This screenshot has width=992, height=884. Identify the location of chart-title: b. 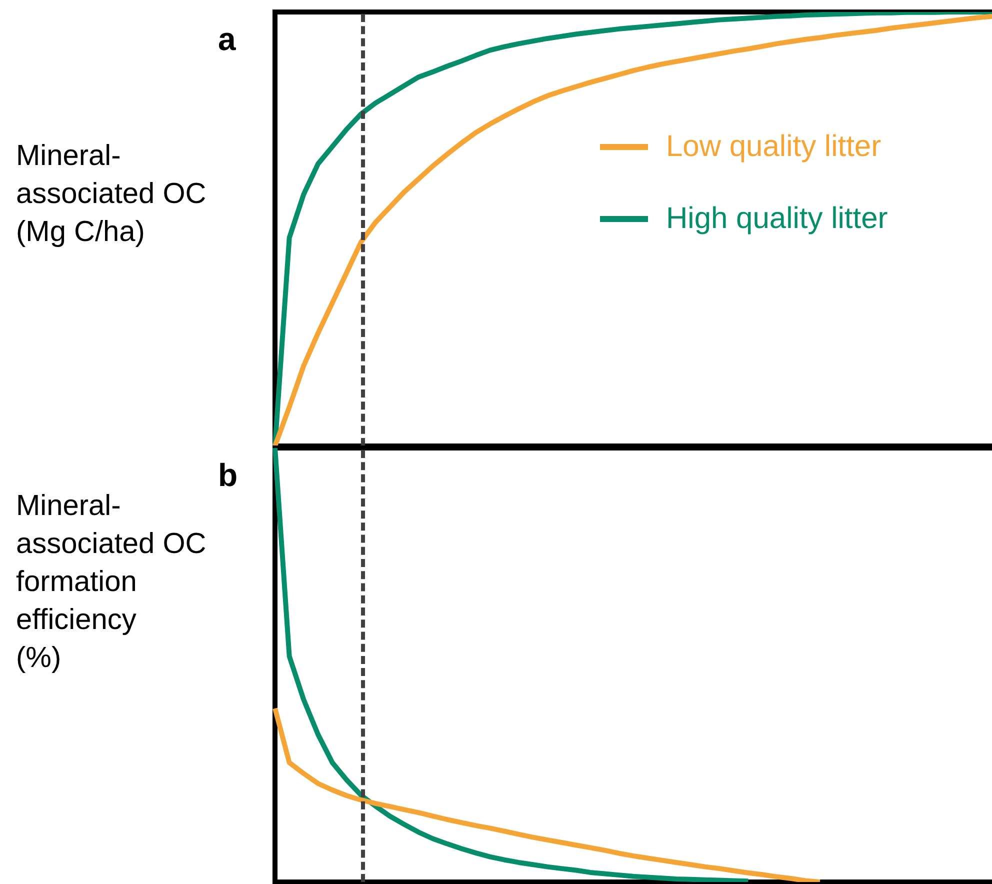
(228, 475).